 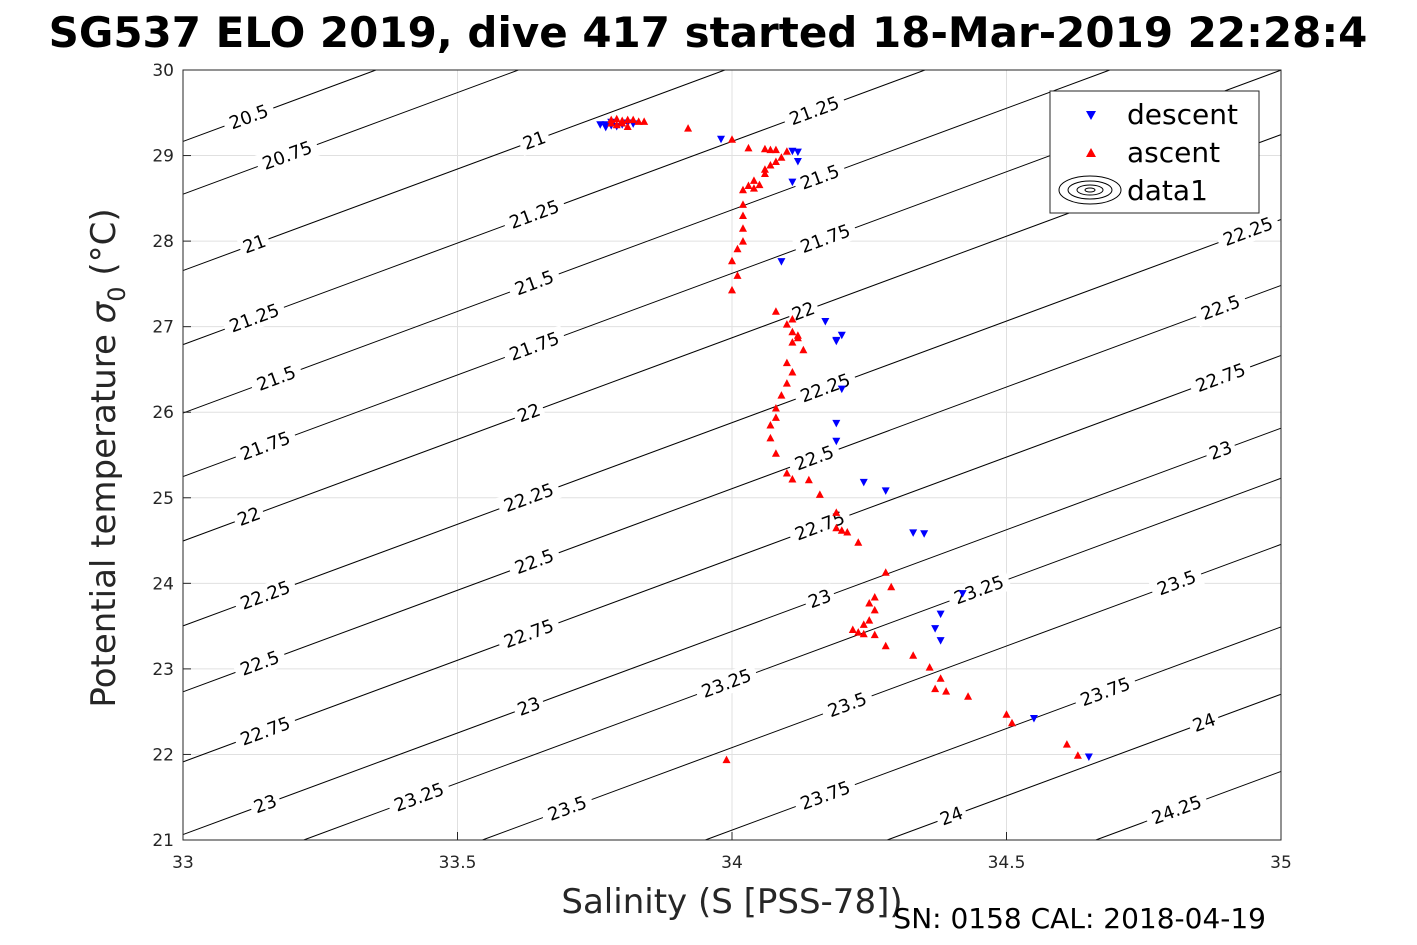 What do you see at coordinates (163, 328) in the screenshot?
I see `y-tick-label: 27` at bounding box center [163, 328].